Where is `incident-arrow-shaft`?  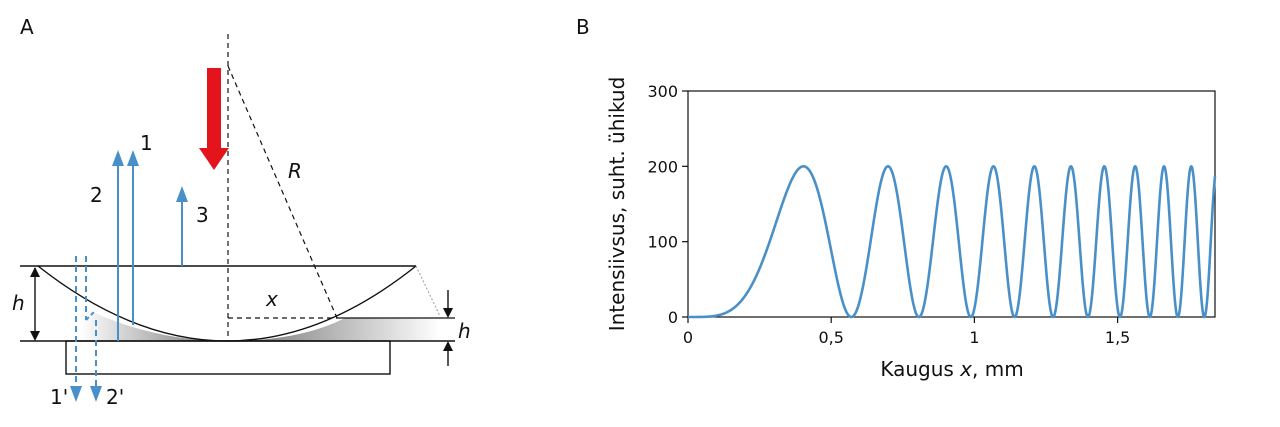
incident-arrow-shaft is located at coordinates (214, 109).